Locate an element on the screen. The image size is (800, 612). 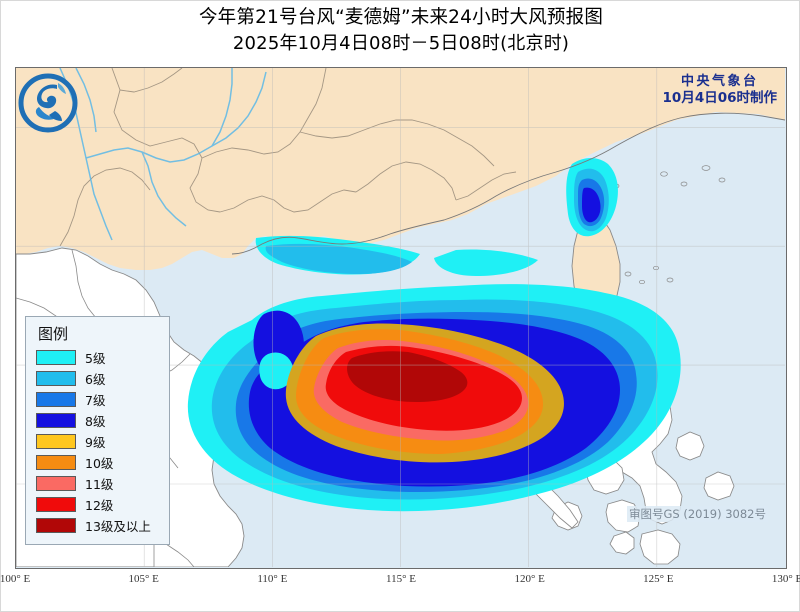
title-line-1: 今年第21号台风“麦德姆”未来24小时大风预报图 is located at coordinates (401, 17).